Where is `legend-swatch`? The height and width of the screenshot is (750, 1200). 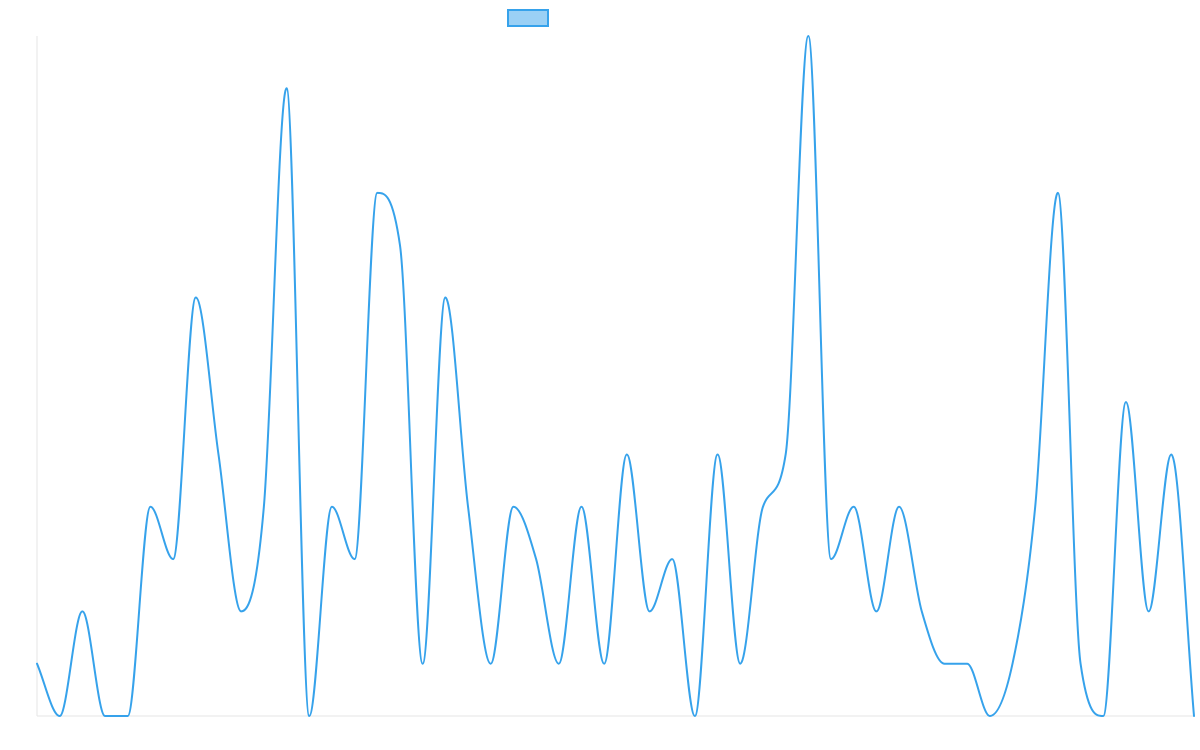 legend-swatch is located at coordinates (528, 18).